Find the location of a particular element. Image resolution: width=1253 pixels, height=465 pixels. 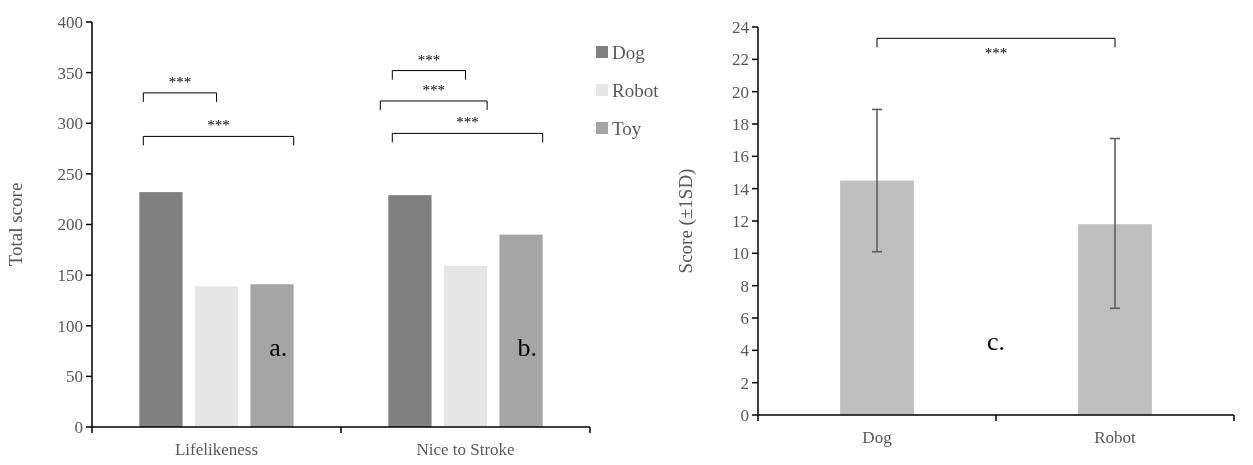

x-tick-label: Lifelikeness is located at coordinates (216, 449).